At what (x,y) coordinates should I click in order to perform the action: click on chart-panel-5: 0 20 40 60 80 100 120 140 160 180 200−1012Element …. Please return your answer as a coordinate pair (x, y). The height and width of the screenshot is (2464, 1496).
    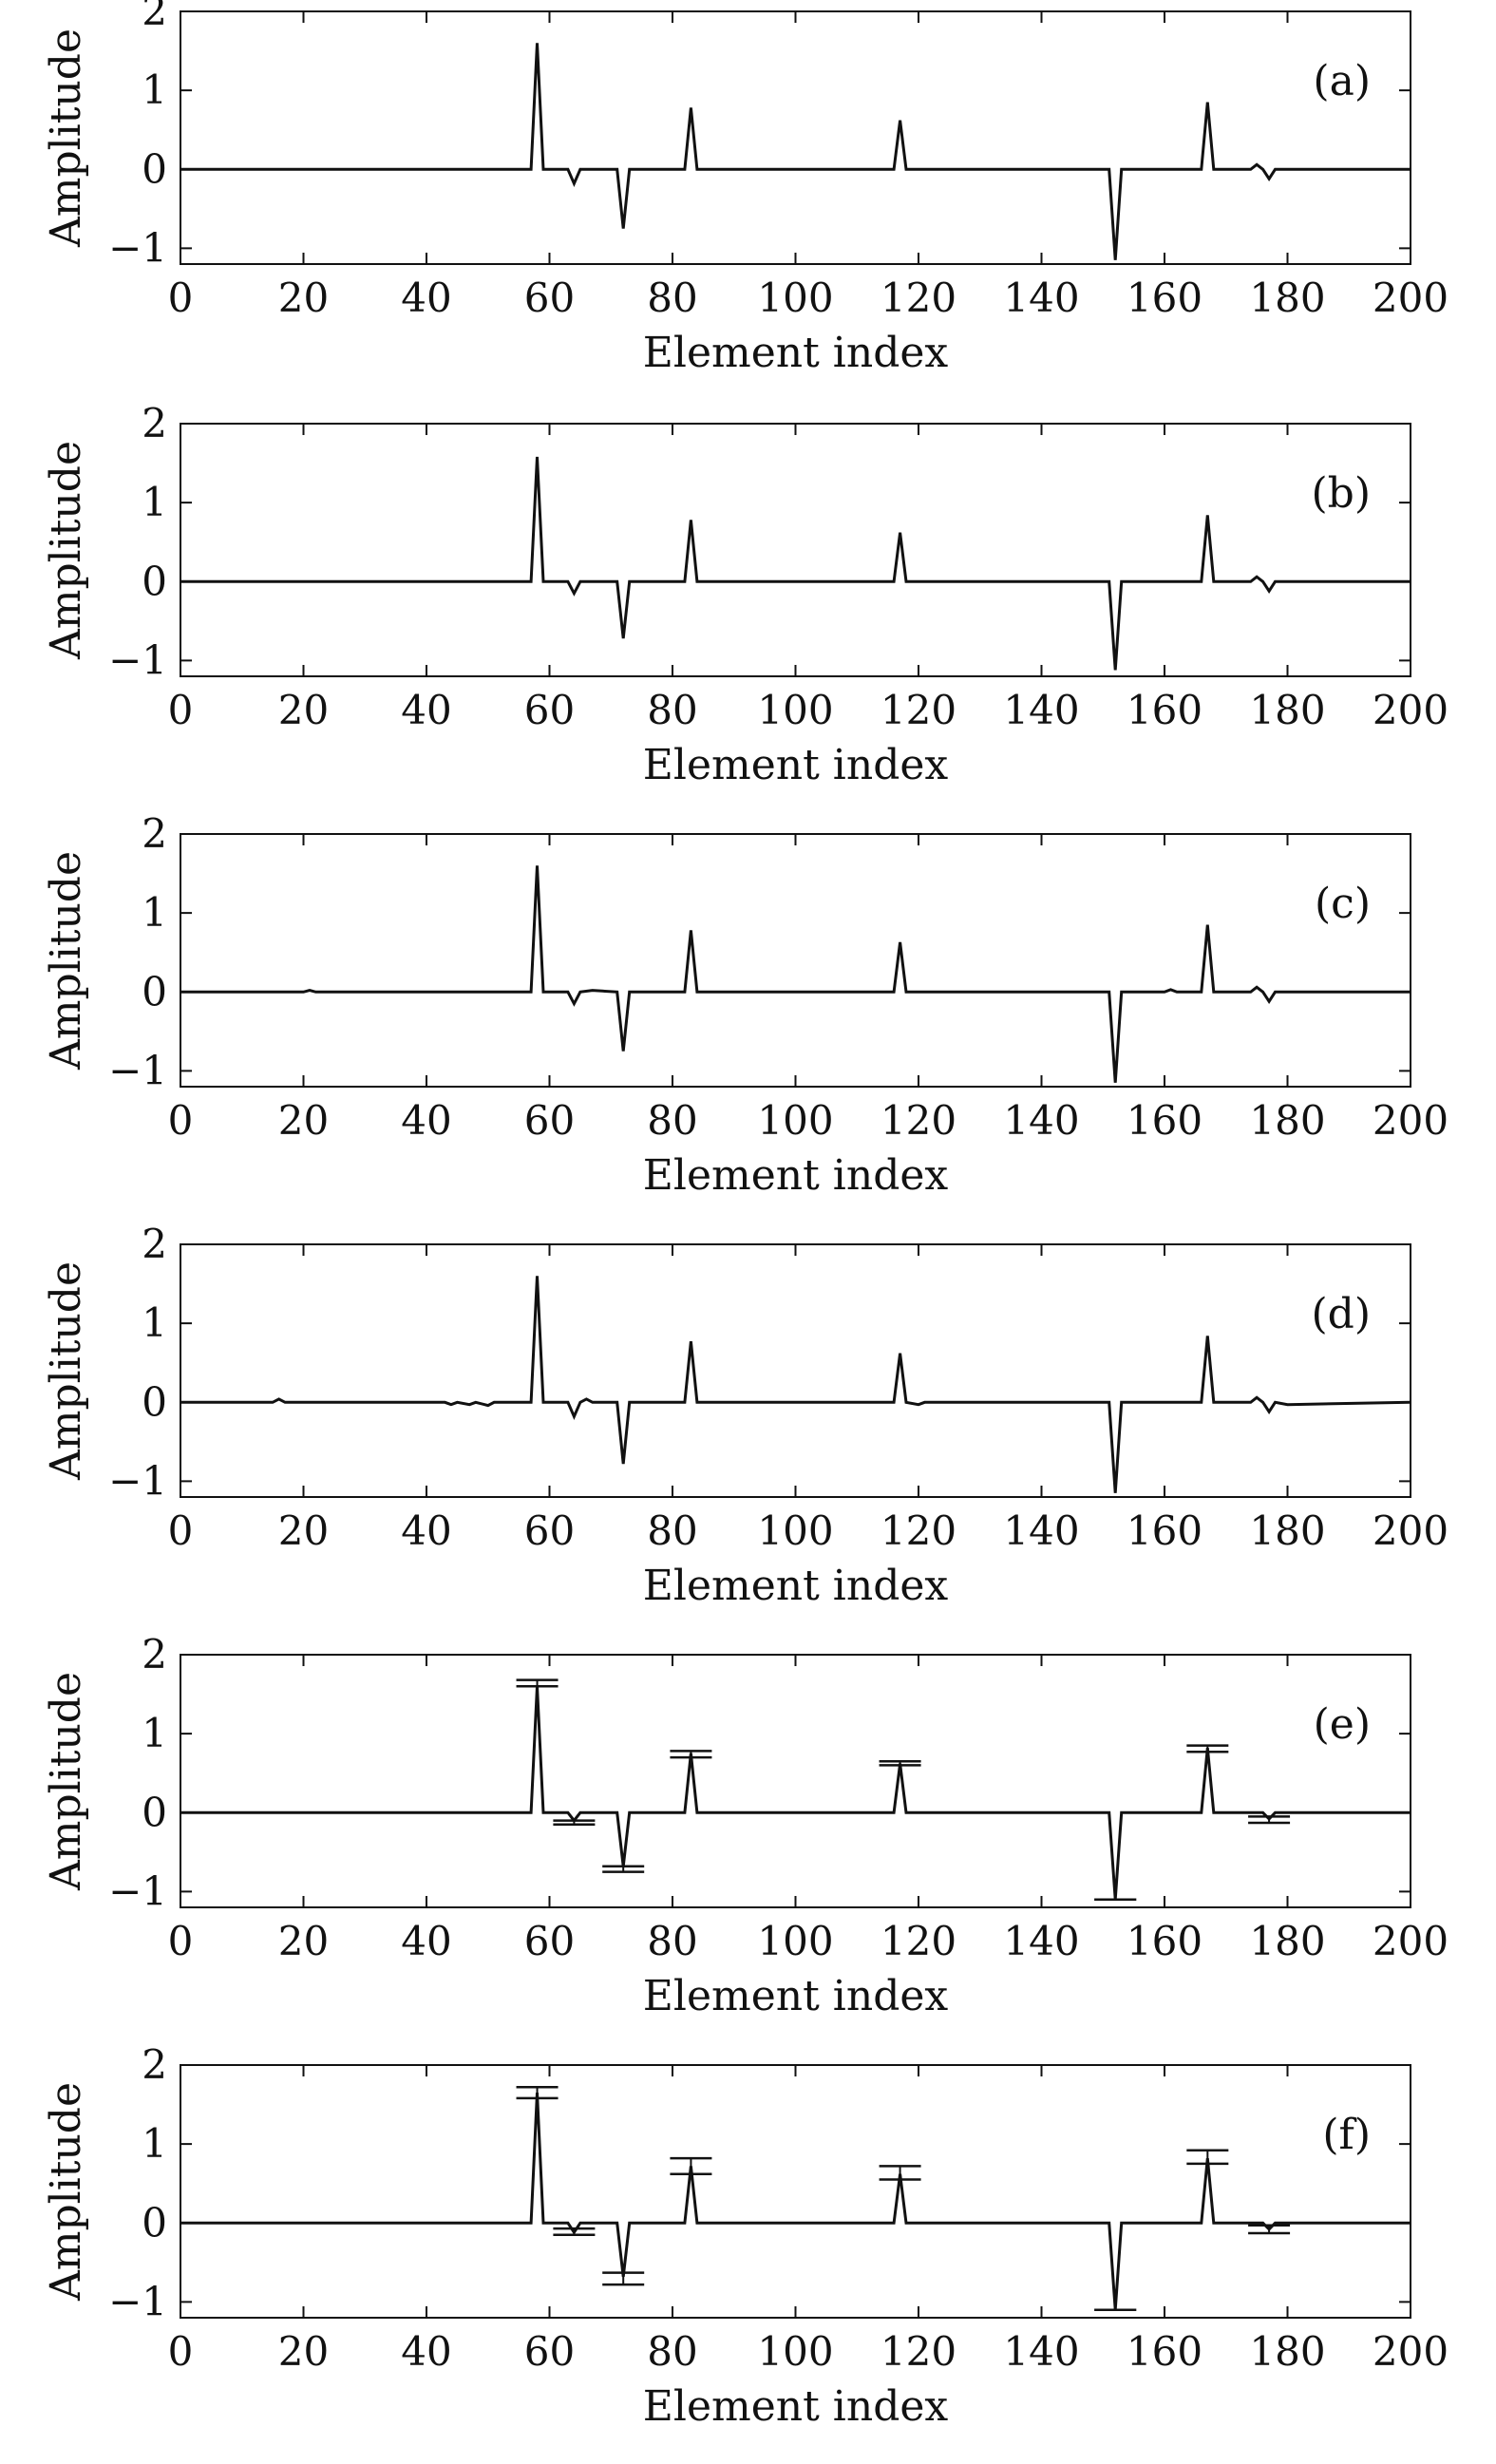
    Looking at the image, I should click on (745, 1825).